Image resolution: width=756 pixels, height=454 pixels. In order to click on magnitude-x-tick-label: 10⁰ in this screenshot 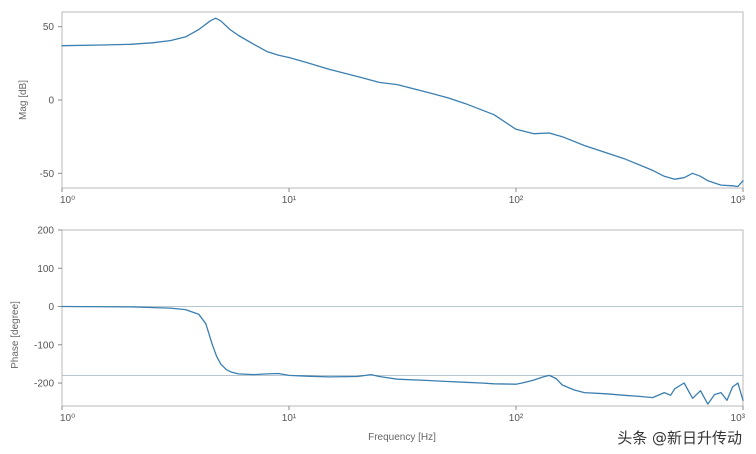, I will do `click(67, 200)`.